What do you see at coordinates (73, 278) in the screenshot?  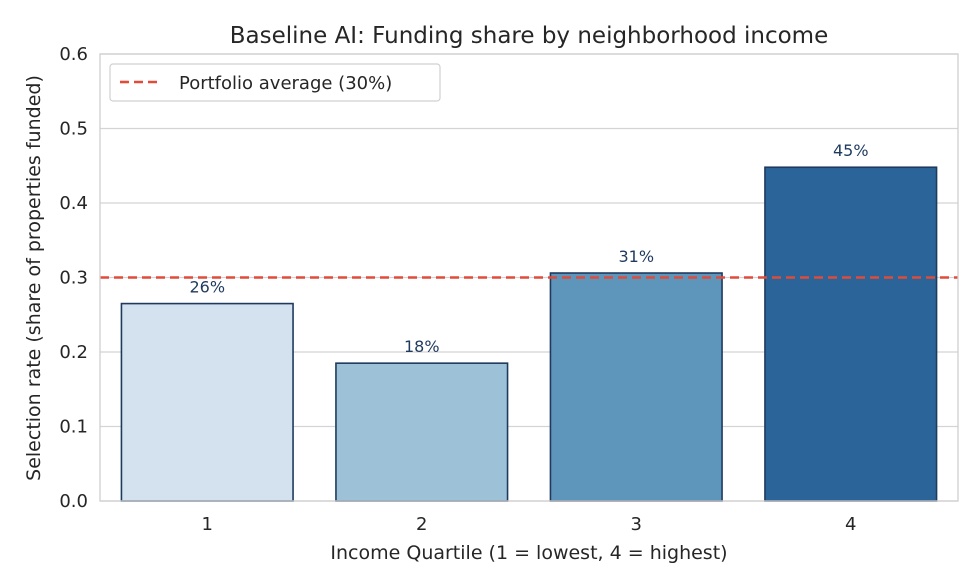 I see `y-tick-label: 0.3` at bounding box center [73, 278].